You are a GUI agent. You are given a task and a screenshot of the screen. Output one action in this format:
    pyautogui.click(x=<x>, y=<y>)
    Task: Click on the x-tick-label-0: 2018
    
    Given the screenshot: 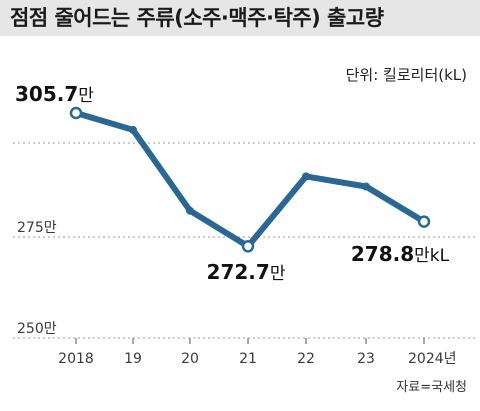 What is the action you would take?
    pyautogui.click(x=76, y=359)
    